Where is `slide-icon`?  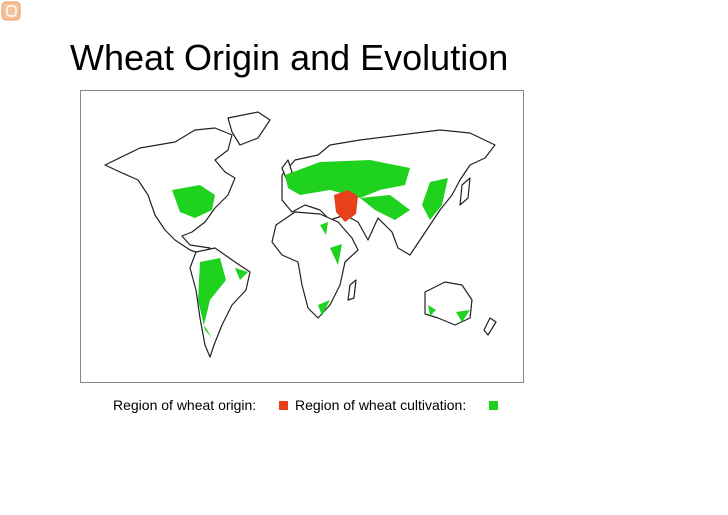
slide-icon is located at coordinates (11, 11).